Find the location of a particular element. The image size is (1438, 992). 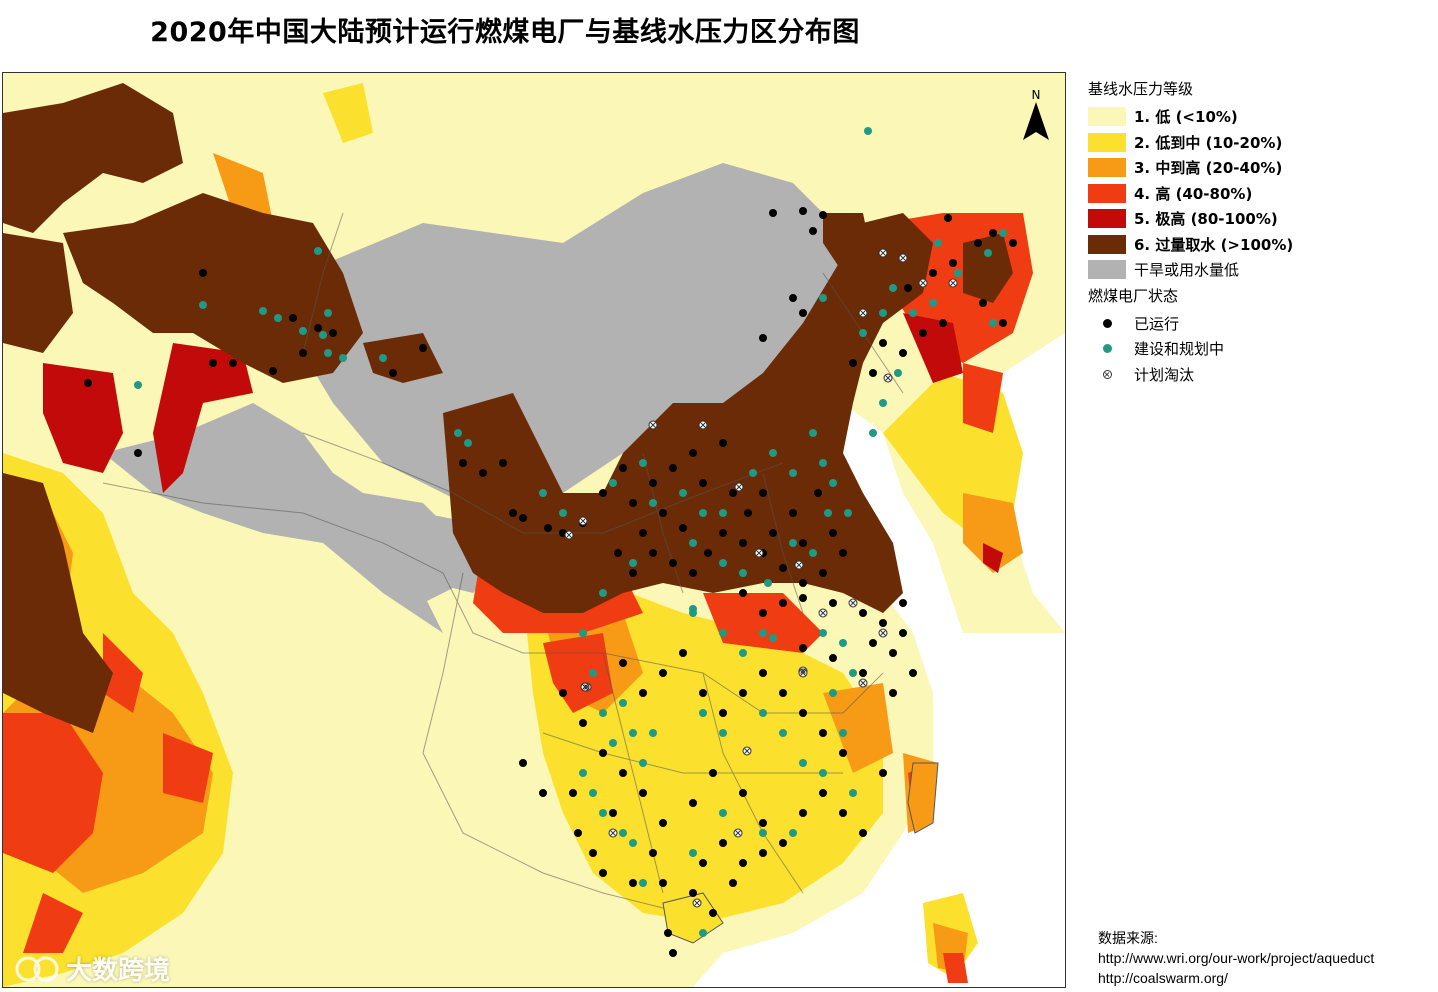

planned-marker-icon is located at coordinates (1107, 349).